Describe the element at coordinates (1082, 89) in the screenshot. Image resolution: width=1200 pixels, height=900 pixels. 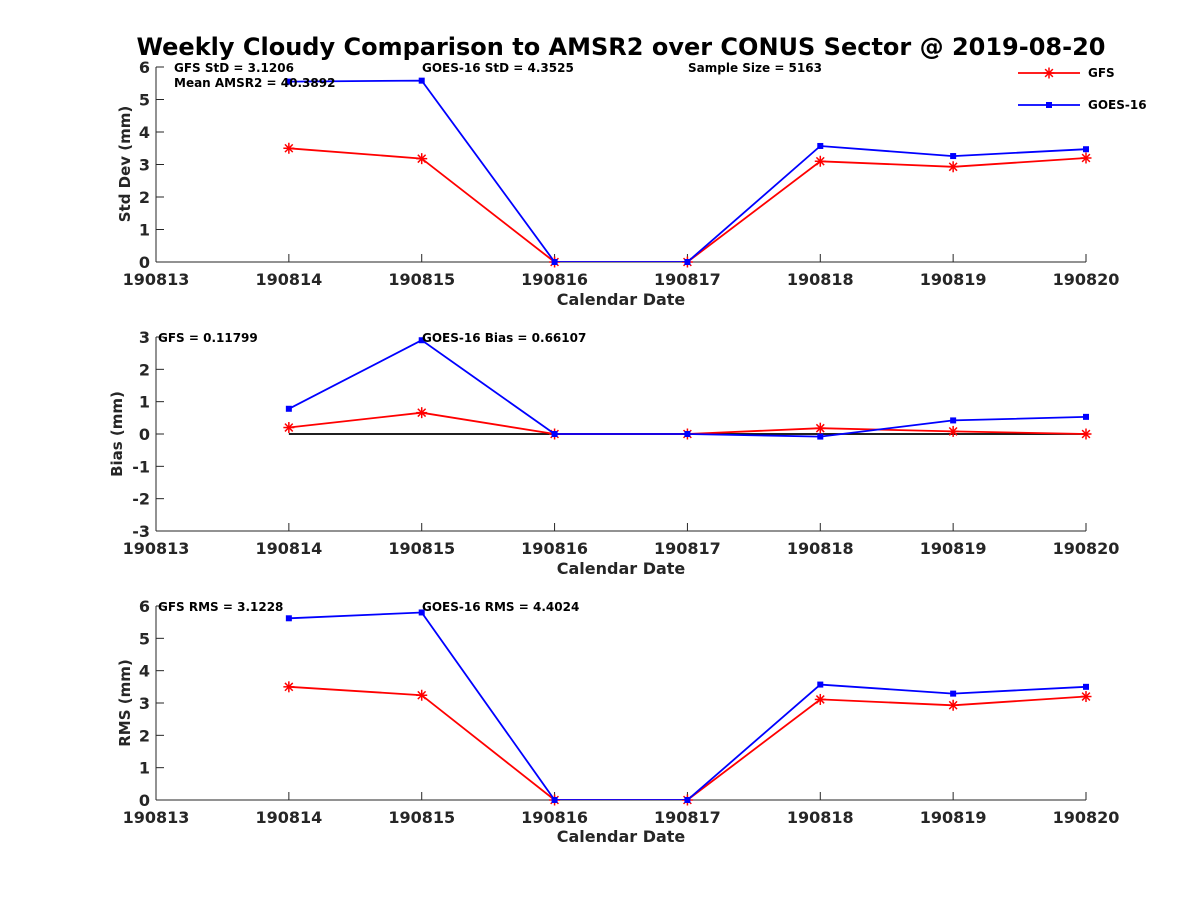
I see `legend: GFS GOES-16` at that location.